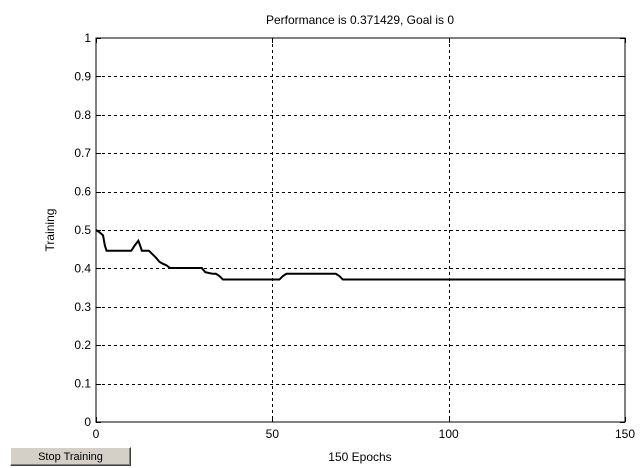 The height and width of the screenshot is (468, 644). I want to click on stop-training-button: Stop Training, so click(70, 456).